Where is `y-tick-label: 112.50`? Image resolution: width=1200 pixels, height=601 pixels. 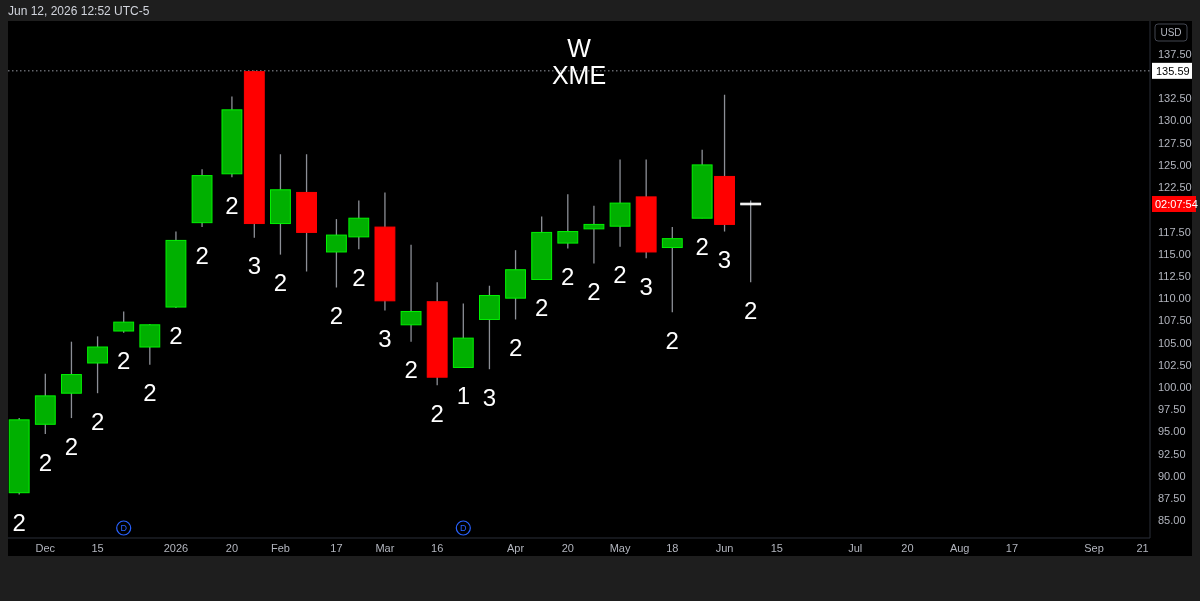
y-tick-label: 112.50 is located at coordinates (1174, 275).